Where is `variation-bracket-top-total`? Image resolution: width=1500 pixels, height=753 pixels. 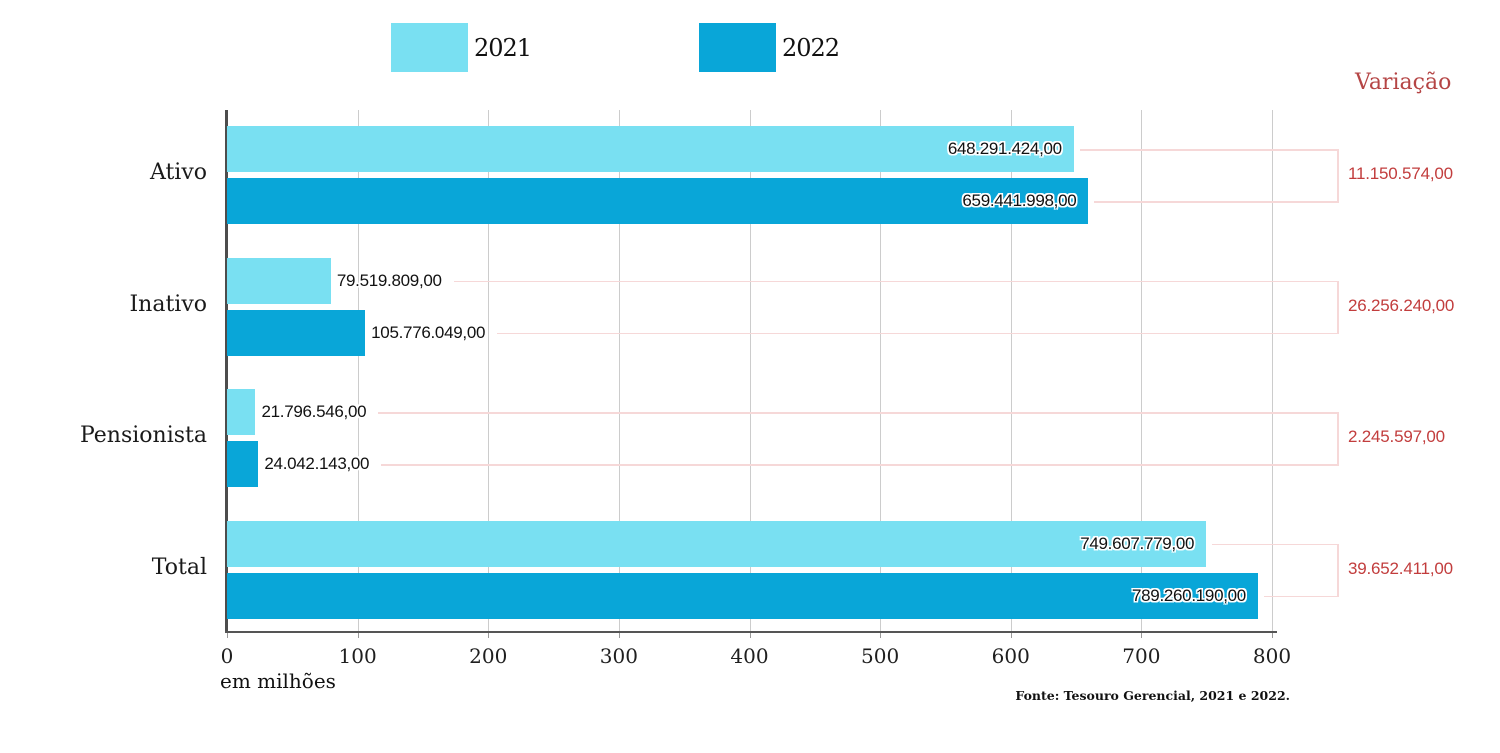
variation-bracket-top-total is located at coordinates (1274, 544).